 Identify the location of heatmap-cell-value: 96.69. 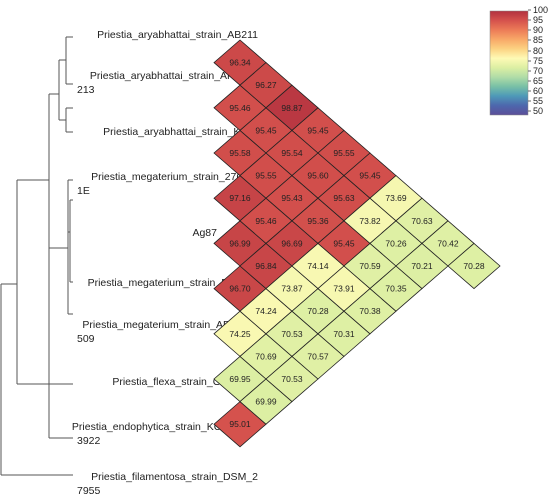
(292, 243).